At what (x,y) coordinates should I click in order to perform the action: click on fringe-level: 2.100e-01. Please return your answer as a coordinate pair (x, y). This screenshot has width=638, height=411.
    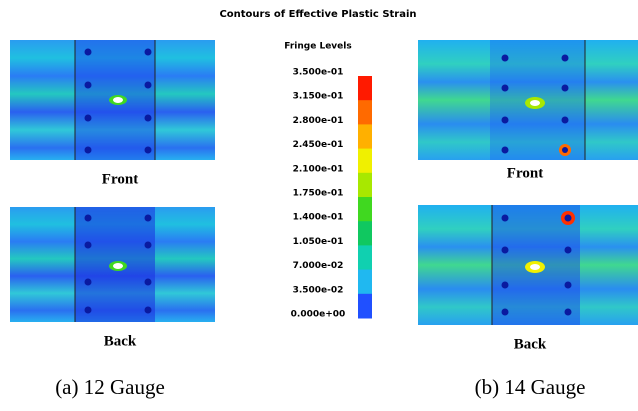
    Looking at the image, I should click on (318, 169).